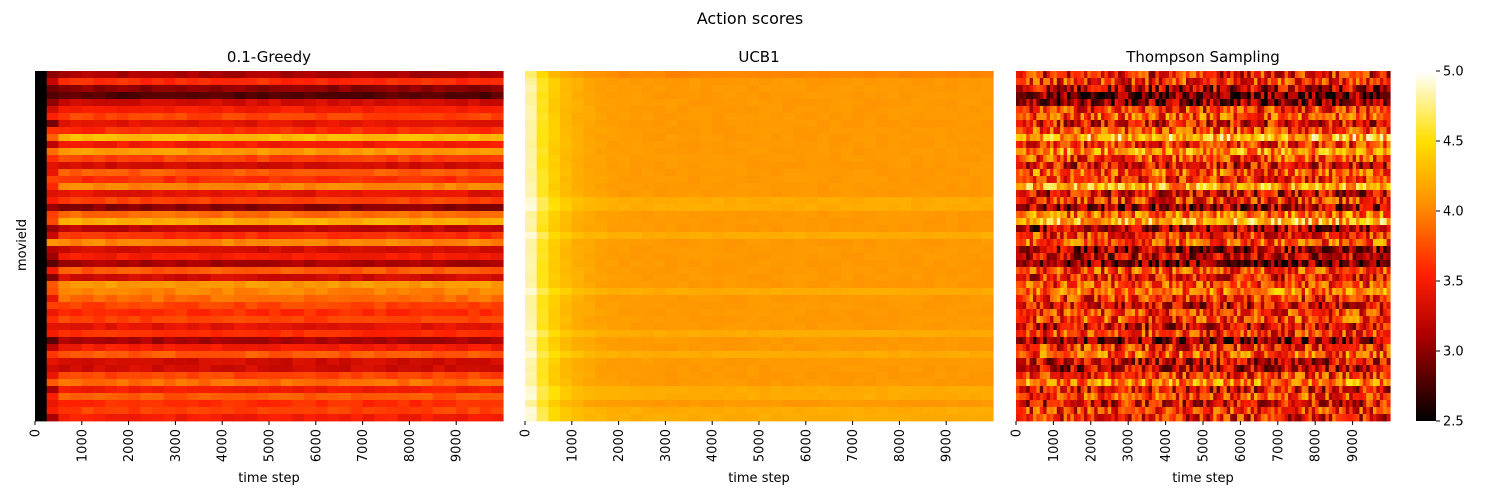  Describe the element at coordinates (1202, 57) in the screenshot. I see `panel-title-thompson: Thompson Sampling` at that location.